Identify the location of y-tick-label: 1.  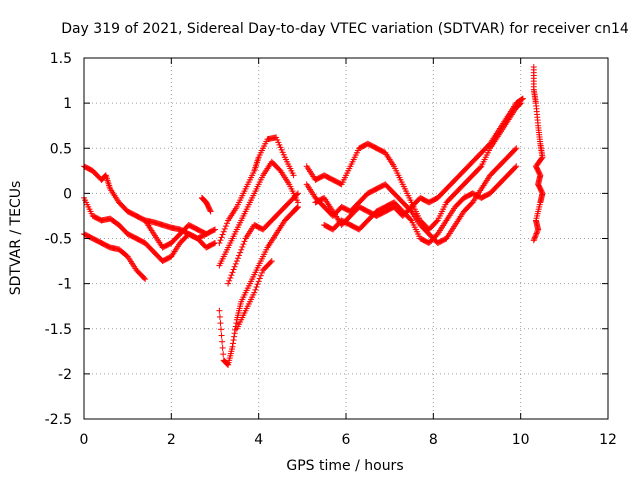
(67, 104).